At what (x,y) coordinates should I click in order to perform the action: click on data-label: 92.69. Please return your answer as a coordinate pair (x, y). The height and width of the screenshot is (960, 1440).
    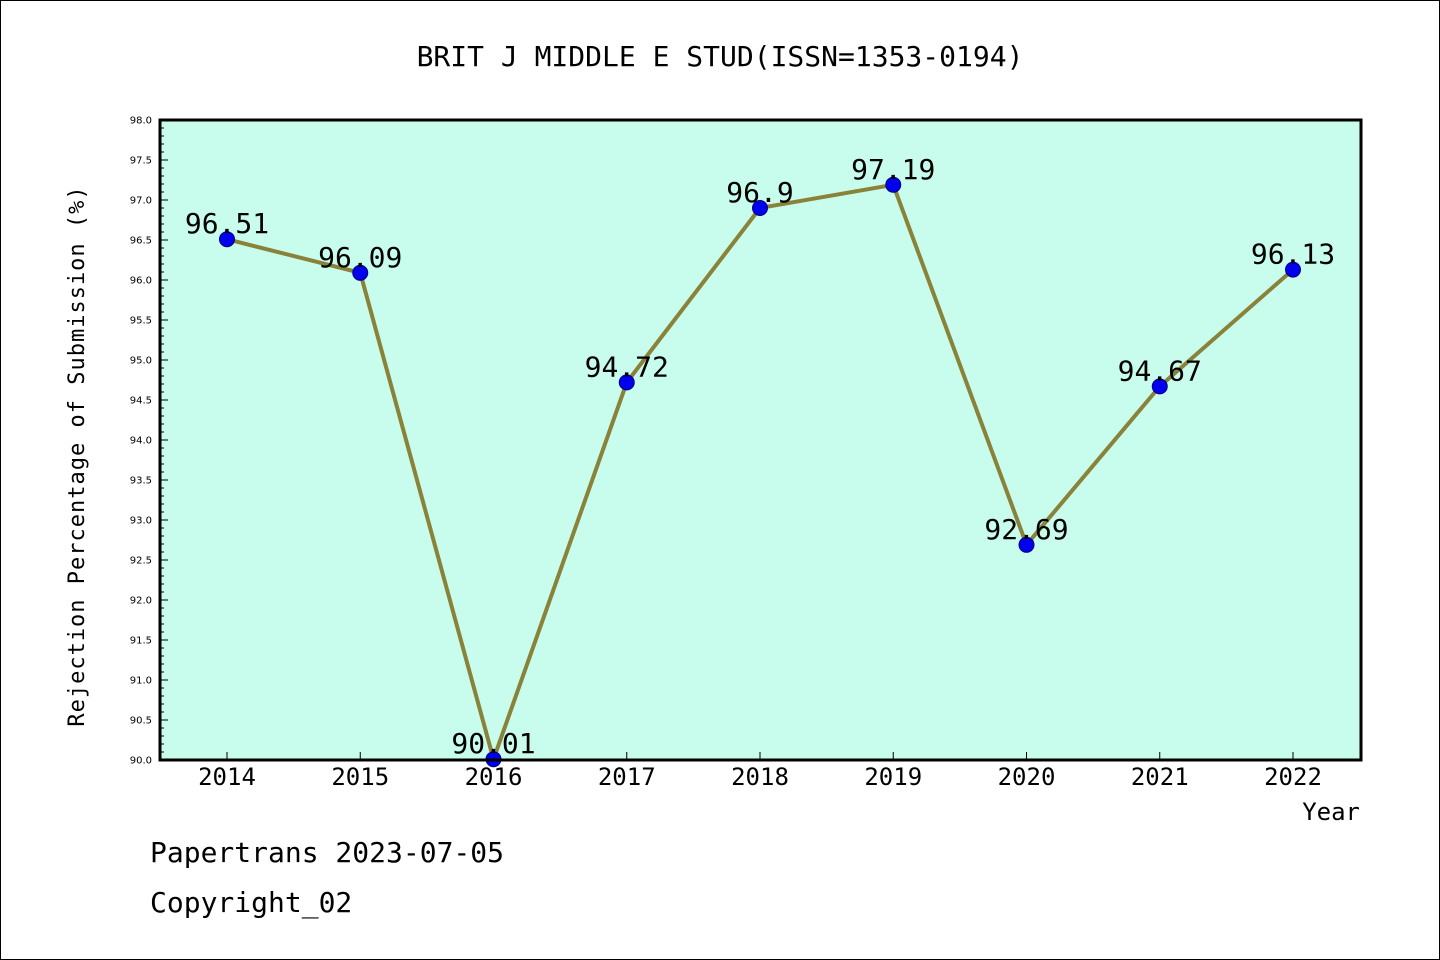
    Looking at the image, I should click on (1026, 529).